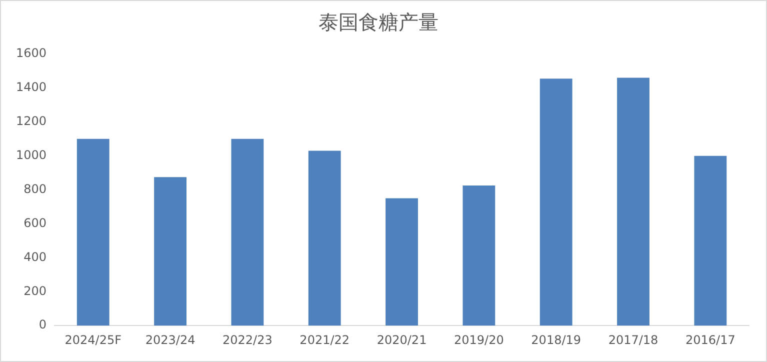  I want to click on y-tick-label: 200, so click(35, 291).